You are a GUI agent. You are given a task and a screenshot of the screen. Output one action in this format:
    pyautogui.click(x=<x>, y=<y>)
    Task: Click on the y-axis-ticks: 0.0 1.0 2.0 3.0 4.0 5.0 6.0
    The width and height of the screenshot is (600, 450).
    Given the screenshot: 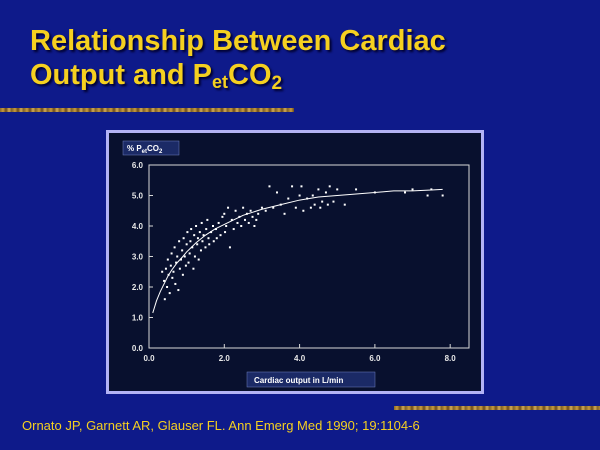 What is the action you would take?
    pyautogui.click(x=142, y=257)
    